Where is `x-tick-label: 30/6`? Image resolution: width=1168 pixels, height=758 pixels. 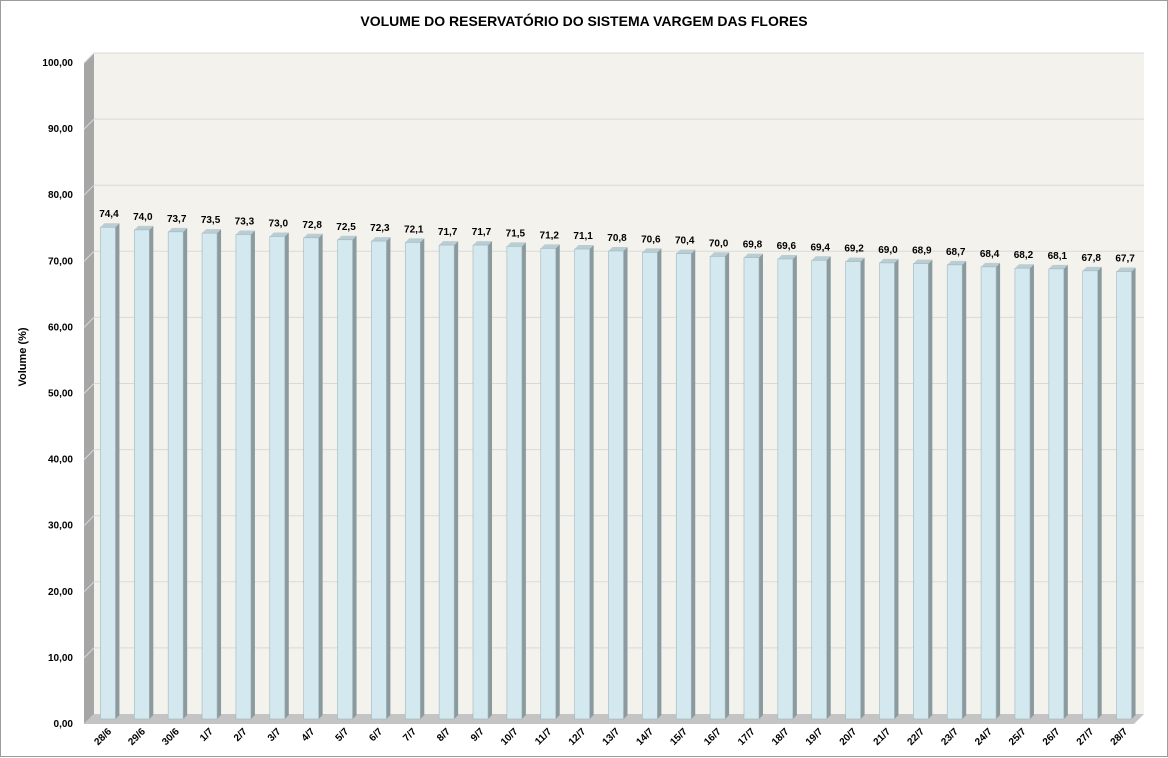 x-tick-label: 30/6 is located at coordinates (171, 737).